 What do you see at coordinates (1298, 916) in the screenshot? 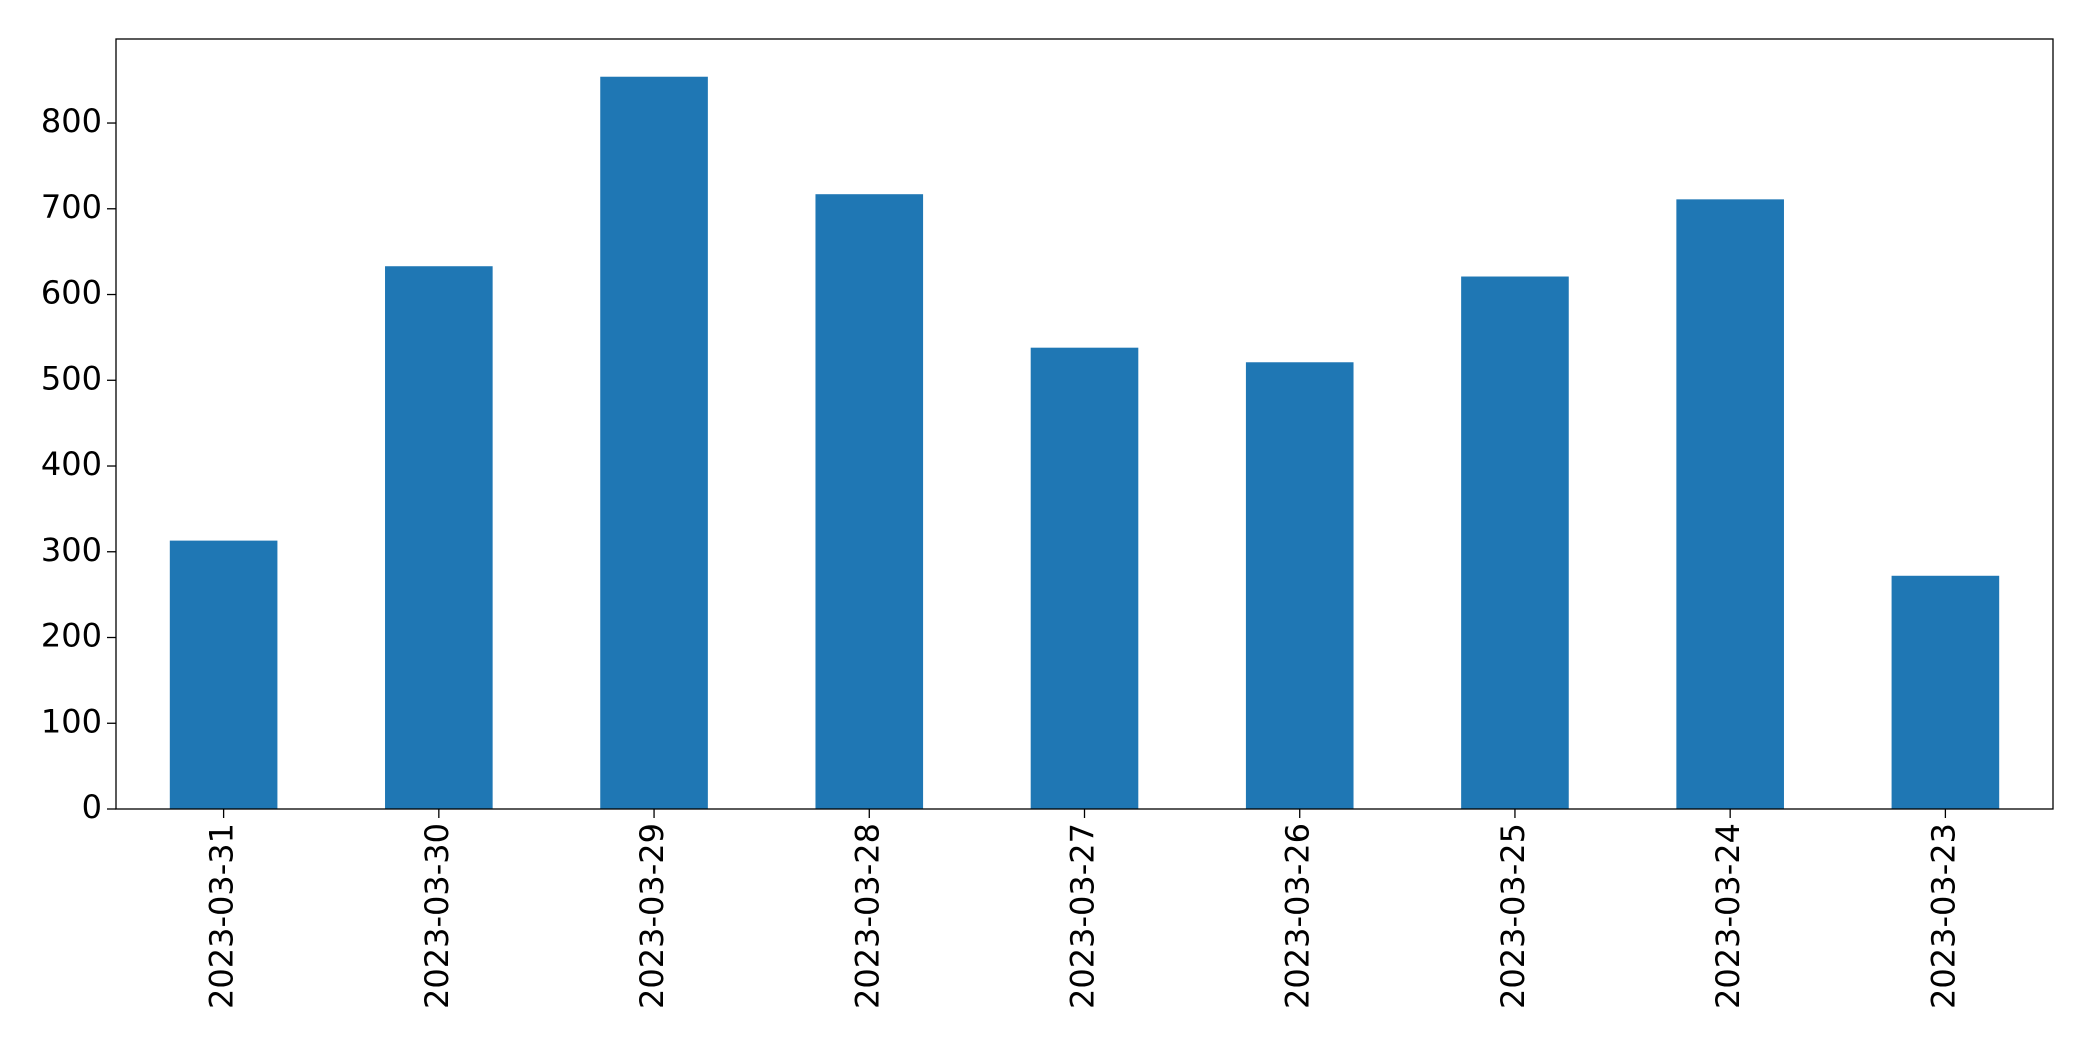
I see `x-tick-label: 2023-03-26` at bounding box center [1298, 916].